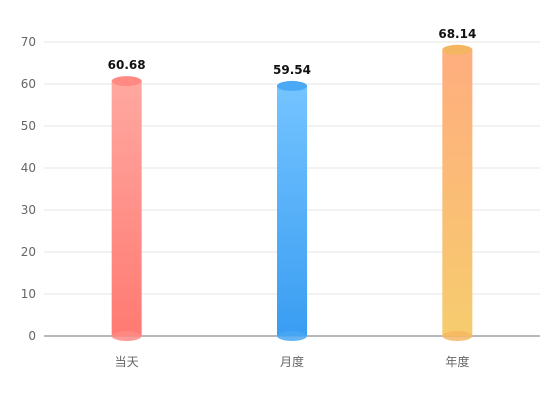 Image resolution: width=550 pixels, height=420 pixels. Describe the element at coordinates (32, 336) in the screenshot. I see `y-tick-label: 0` at that location.